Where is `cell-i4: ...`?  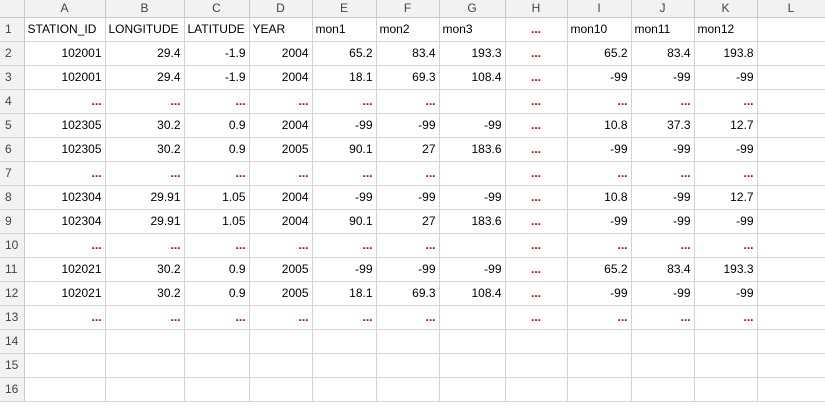 cell-i4: ... is located at coordinates (599, 101).